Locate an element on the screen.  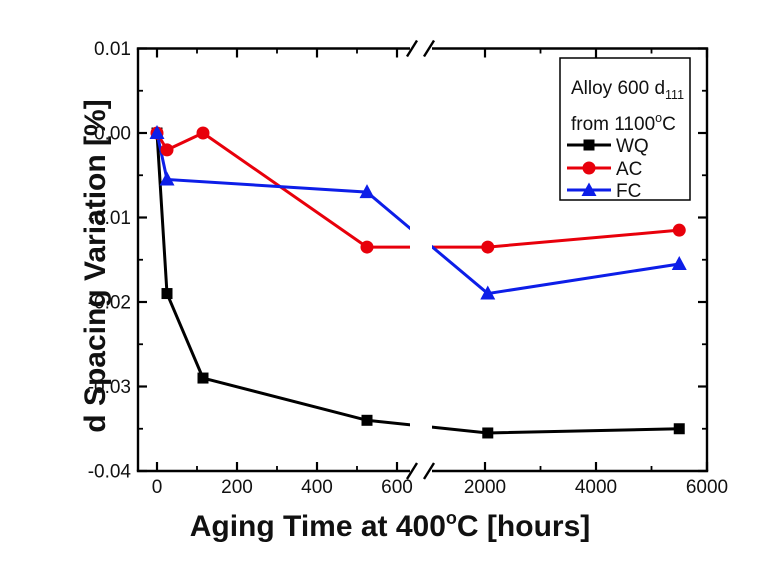
legend-marker-triangle is located at coordinates (589, 189).